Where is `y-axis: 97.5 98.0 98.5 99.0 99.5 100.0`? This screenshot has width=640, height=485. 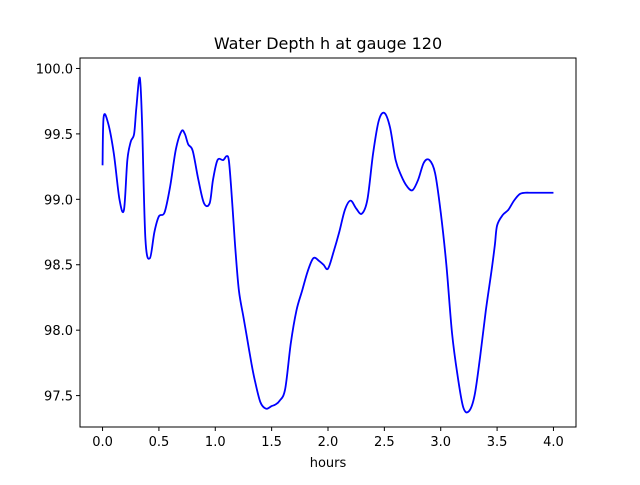
y-axis: 97.5 98.0 98.5 99.0 99.5 100.0 is located at coordinates (58, 233).